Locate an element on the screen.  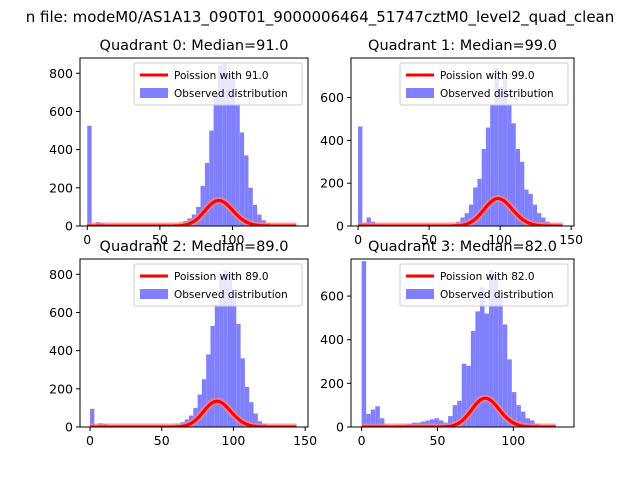
legend-label-poisson: Poission with 99.0 is located at coordinates (487, 76).